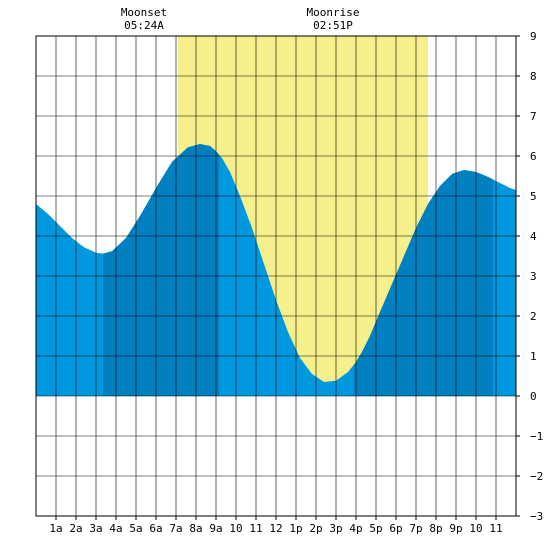 Image resolution: width=550 pixels, height=550 pixels. What do you see at coordinates (215, 528) in the screenshot?
I see `x-tick-label: 9a` at bounding box center [215, 528].